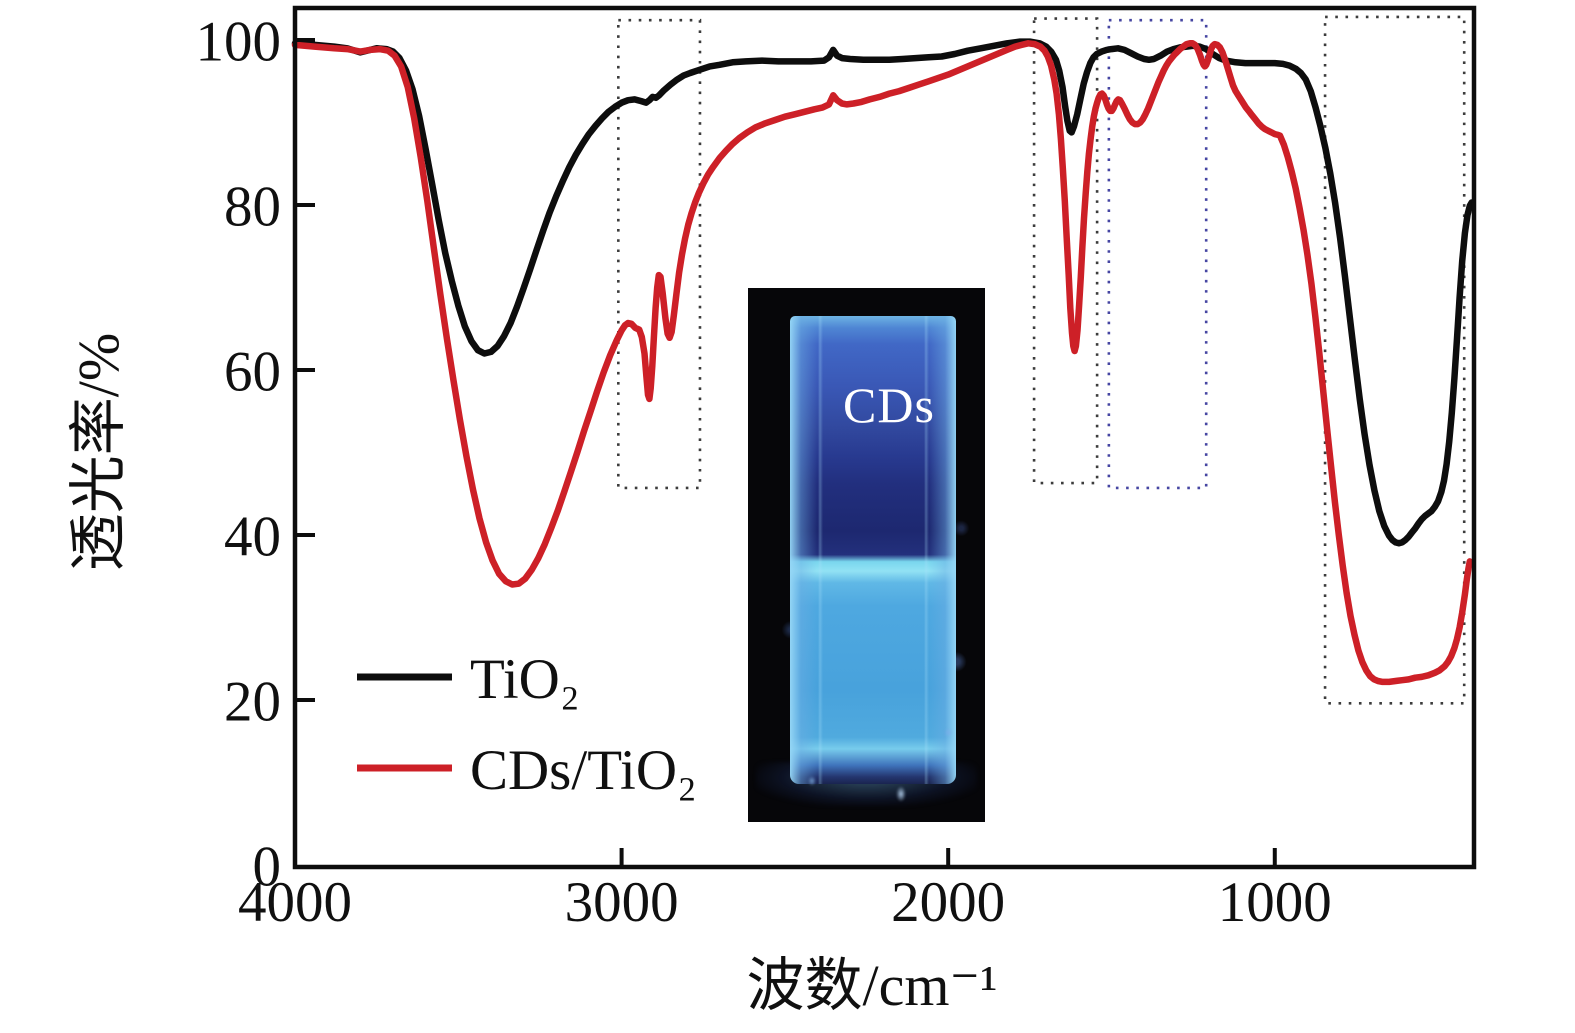 The height and width of the screenshot is (1033, 1575). I want to click on y-axis-title: 透光率/%, so click(98, 452).